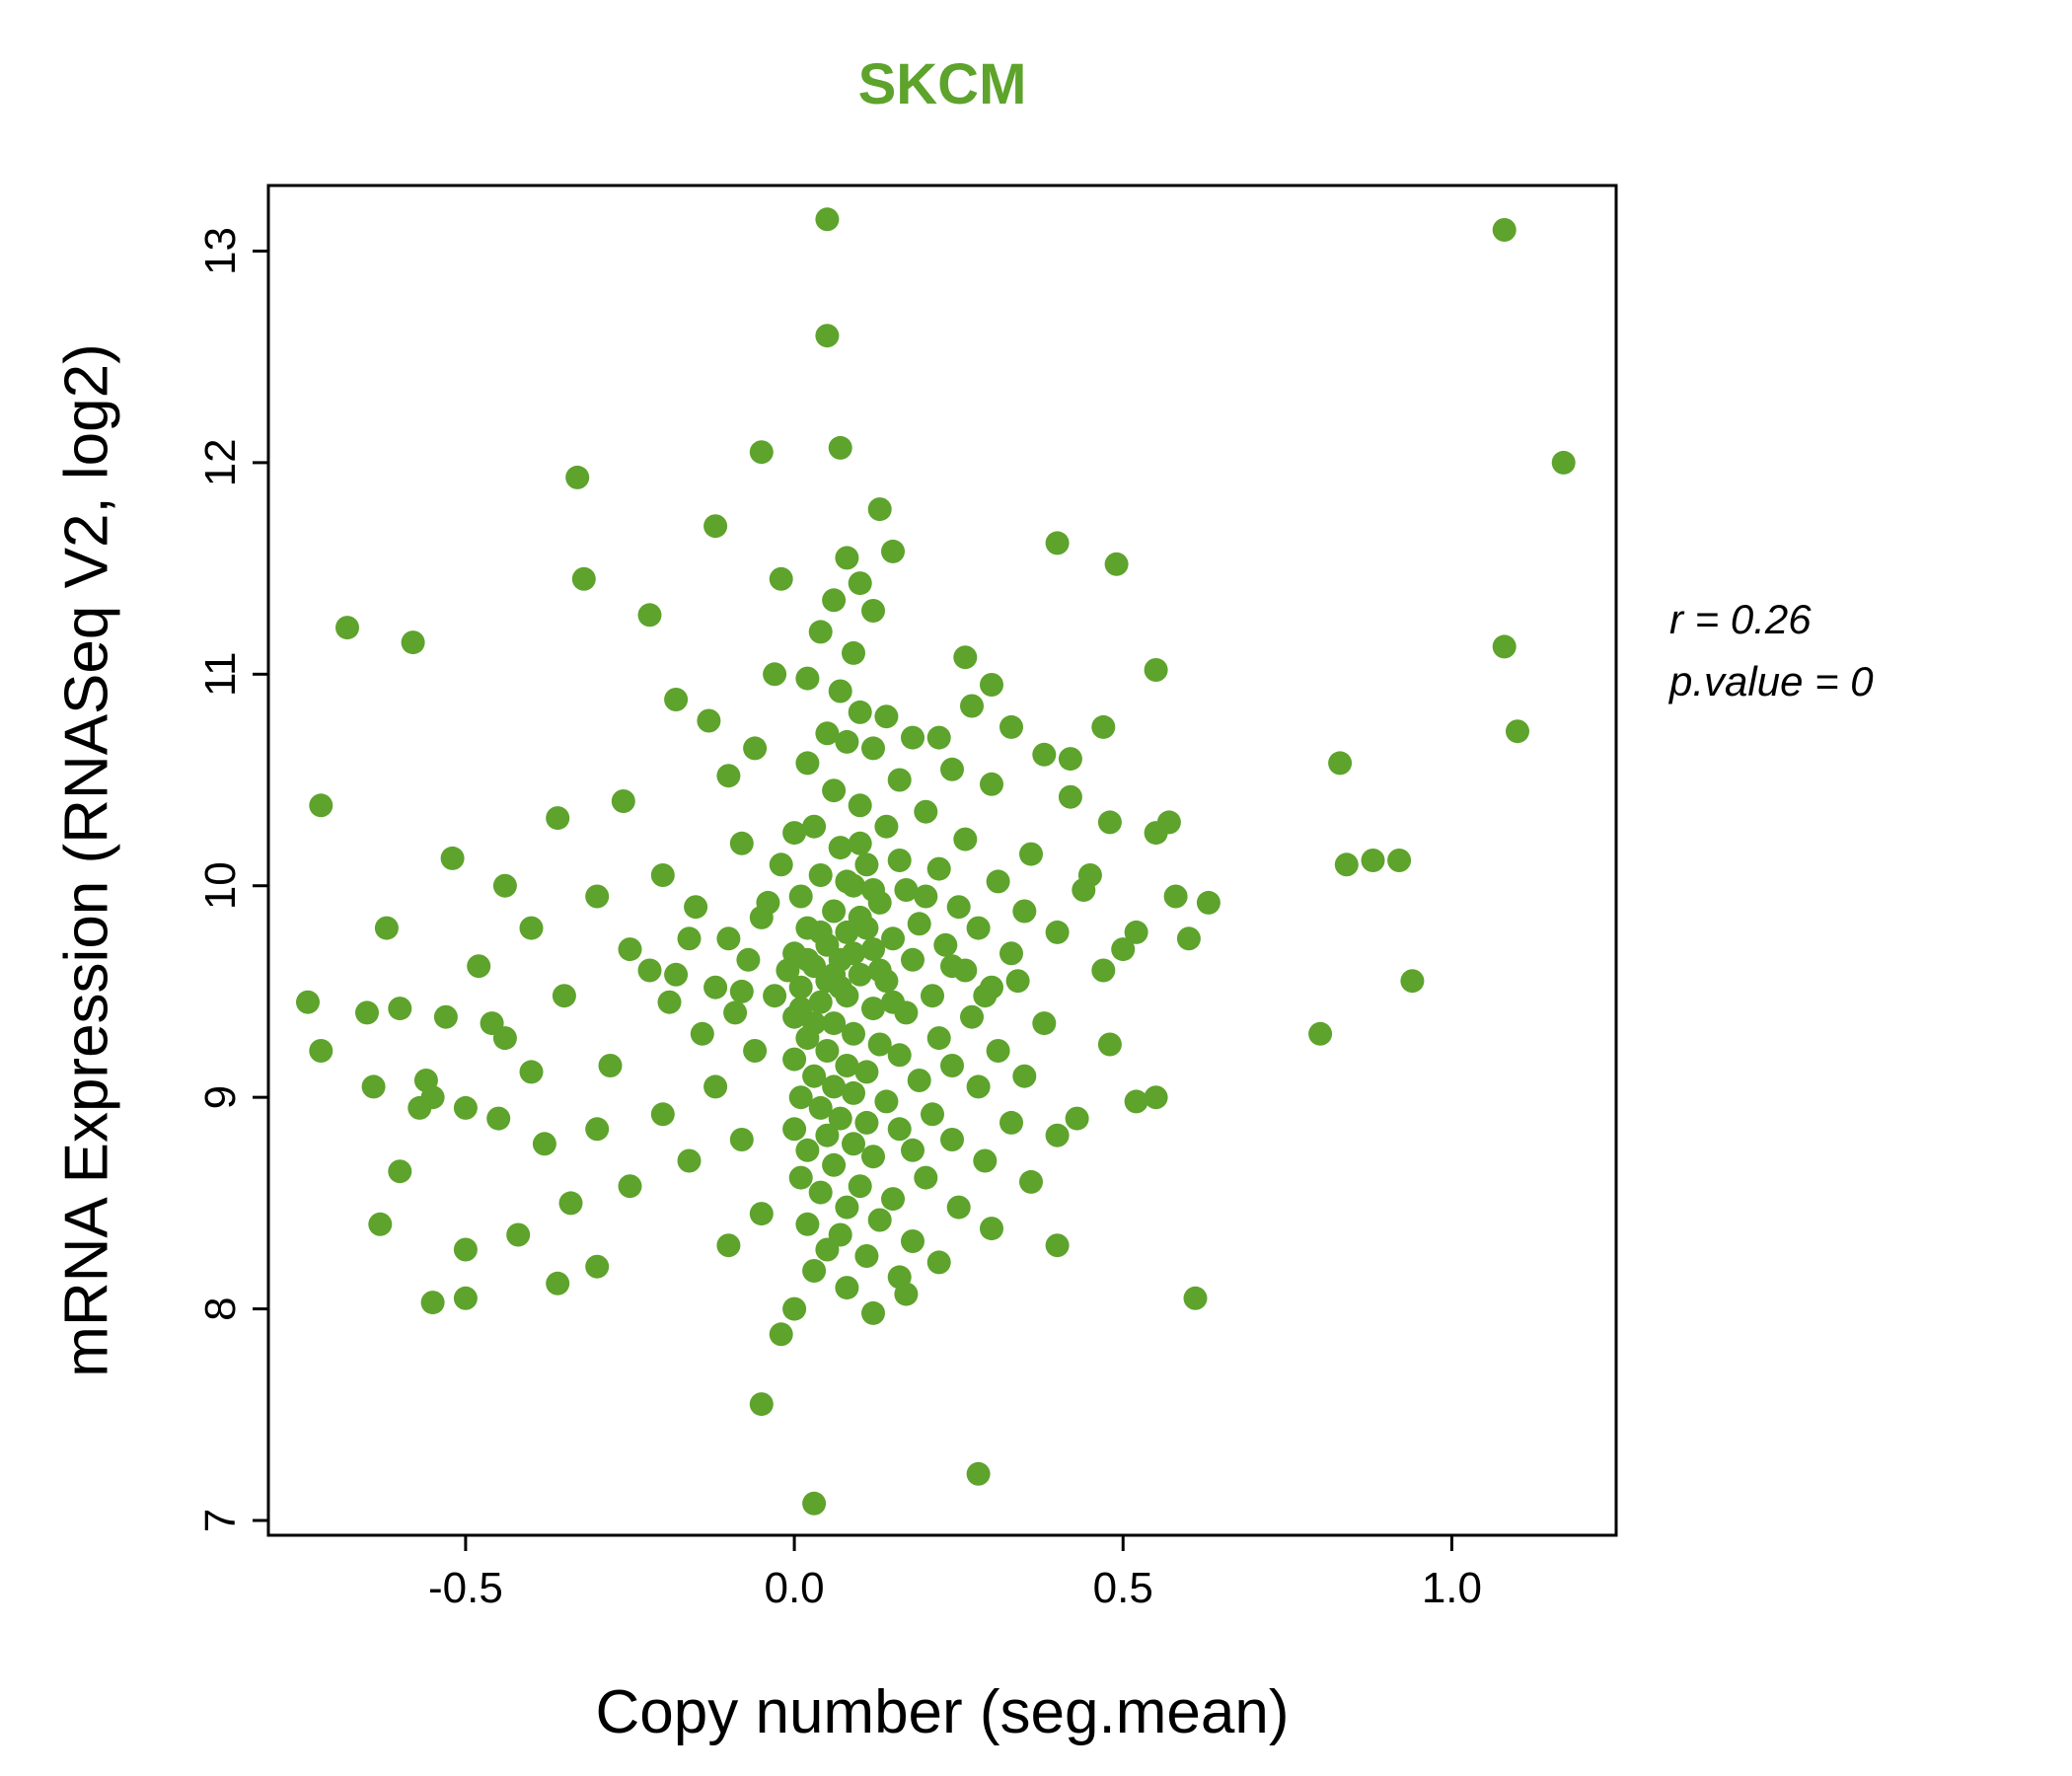 The image size is (2072, 1776). What do you see at coordinates (1772, 681) in the screenshot?
I see `p-value: p.value = 0` at bounding box center [1772, 681].